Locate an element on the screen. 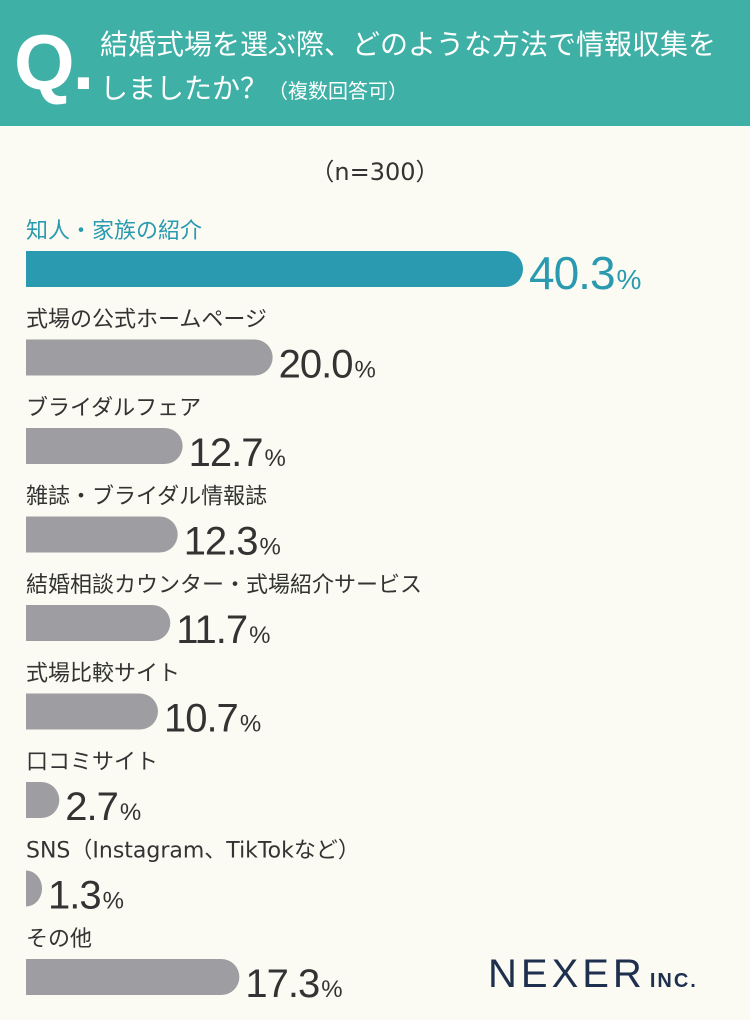 This screenshot has height=1020, width=750. sample-size: （n=300） is located at coordinates (375, 172).